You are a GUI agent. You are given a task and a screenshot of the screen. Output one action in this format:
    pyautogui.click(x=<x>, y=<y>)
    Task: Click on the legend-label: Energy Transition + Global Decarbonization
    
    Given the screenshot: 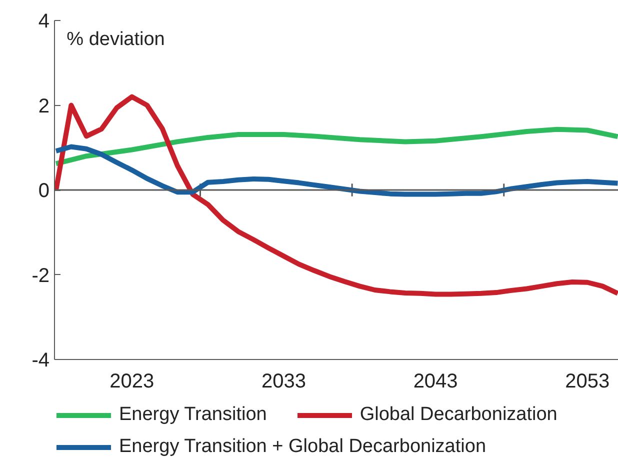 What is the action you would take?
    pyautogui.click(x=302, y=447)
    